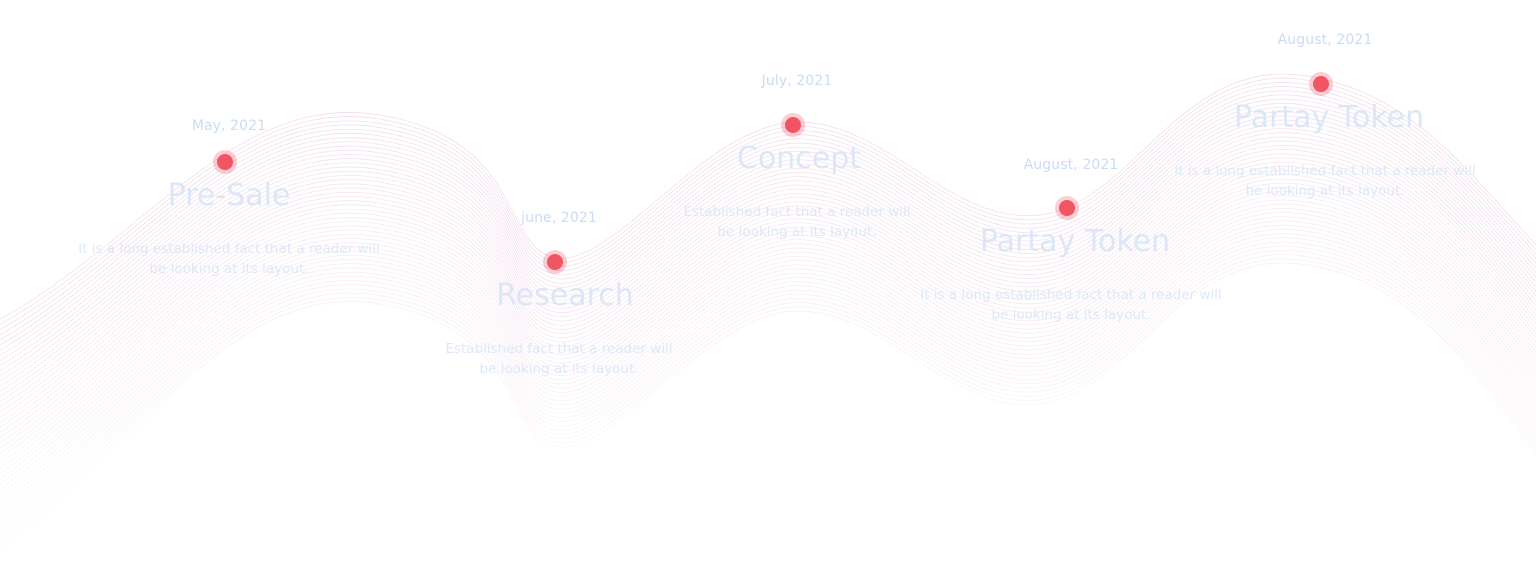 Image resolution: width=1536 pixels, height=578 pixels. Describe the element at coordinates (565, 295) in the screenshot. I see `milestone-title: Research` at that location.